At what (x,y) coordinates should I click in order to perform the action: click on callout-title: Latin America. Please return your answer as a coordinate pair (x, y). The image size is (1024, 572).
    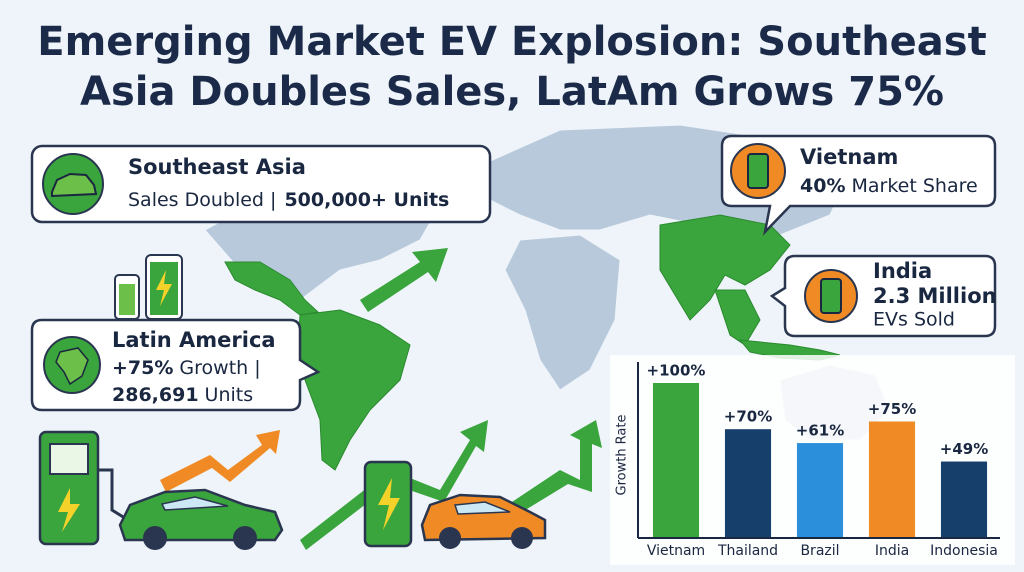
    Looking at the image, I should click on (194, 340).